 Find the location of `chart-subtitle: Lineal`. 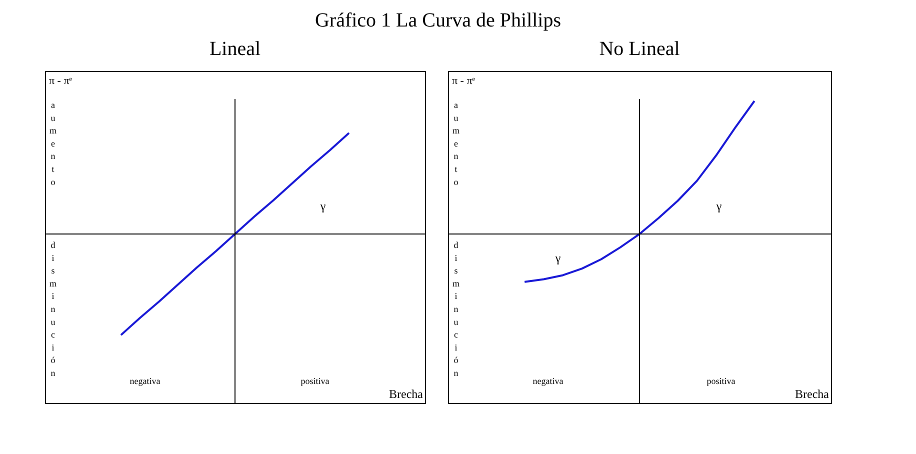

chart-subtitle: Lineal is located at coordinates (235, 49).